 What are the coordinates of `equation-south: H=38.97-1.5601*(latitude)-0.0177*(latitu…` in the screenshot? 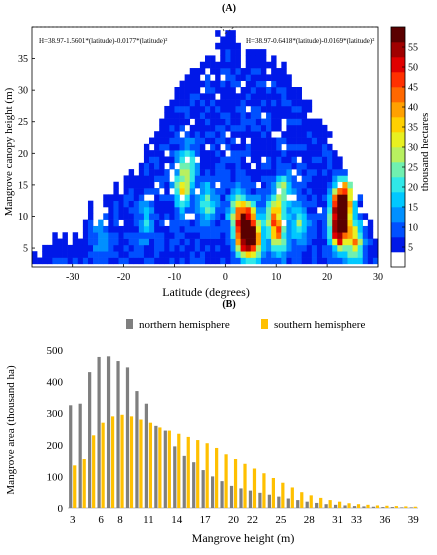 It's located at (103, 41).